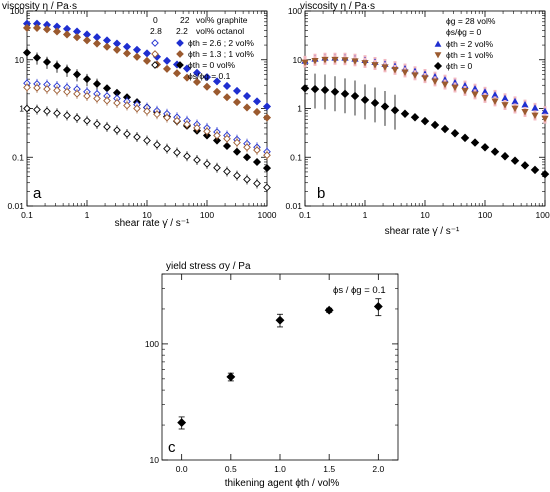 This screenshot has width=550, height=492. I want to click on panel-a-ytick-label: 10, so click(20, 60).